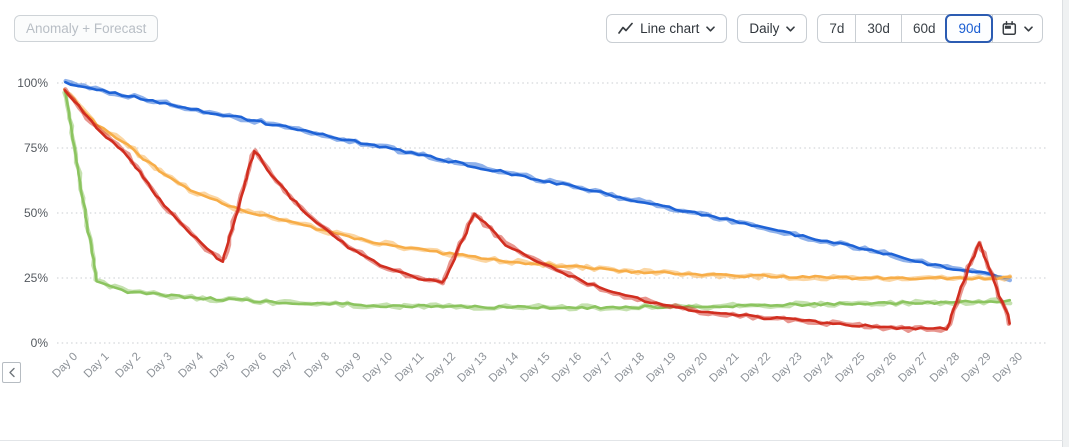 Image resolution: width=1069 pixels, height=447 pixels. What do you see at coordinates (86, 28) in the screenshot?
I see `anomaly-forecast-button: Anomaly + Forecast` at bounding box center [86, 28].